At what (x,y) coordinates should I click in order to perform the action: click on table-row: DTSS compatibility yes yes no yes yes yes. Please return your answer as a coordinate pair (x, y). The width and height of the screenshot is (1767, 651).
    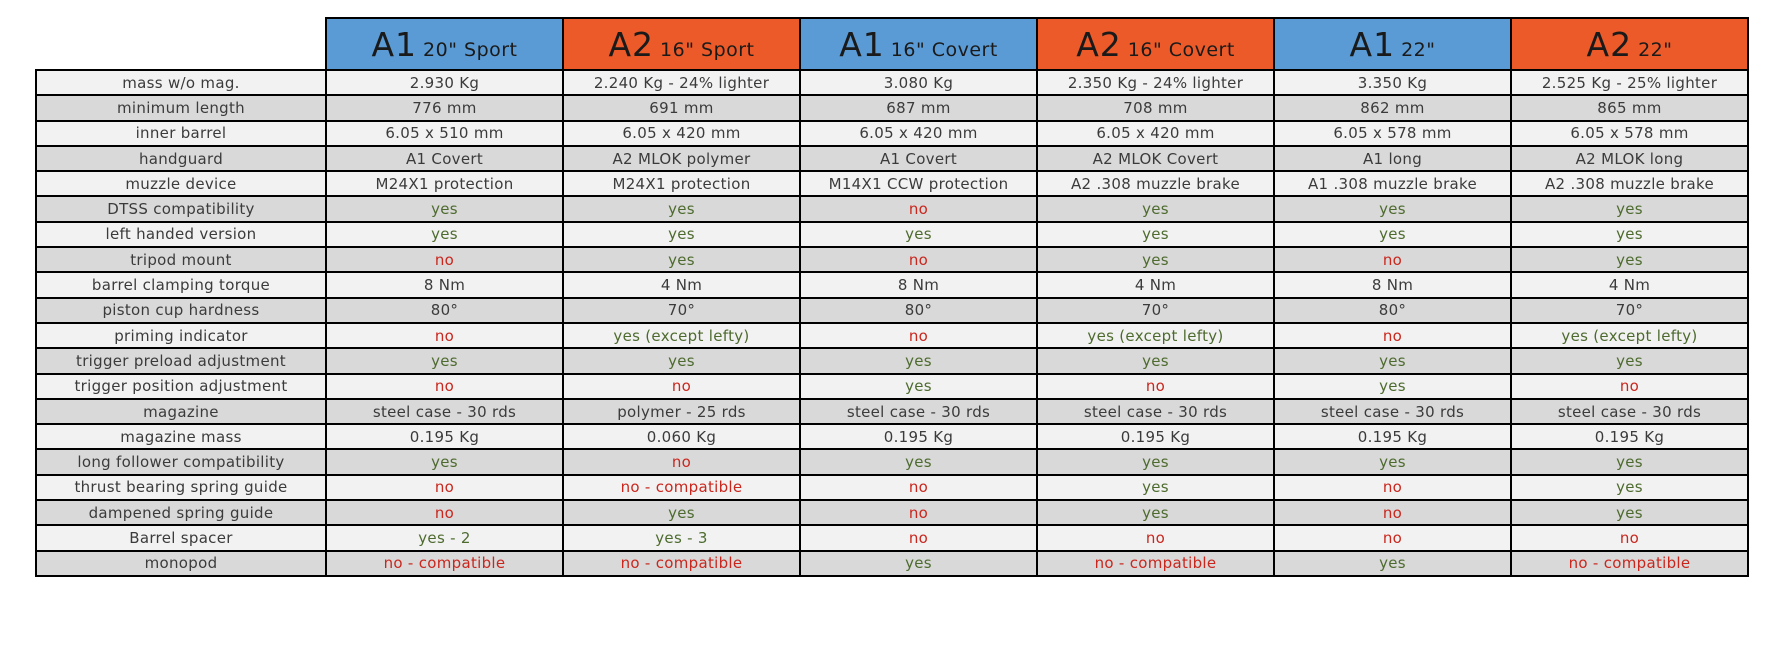
    Looking at the image, I should click on (892, 209).